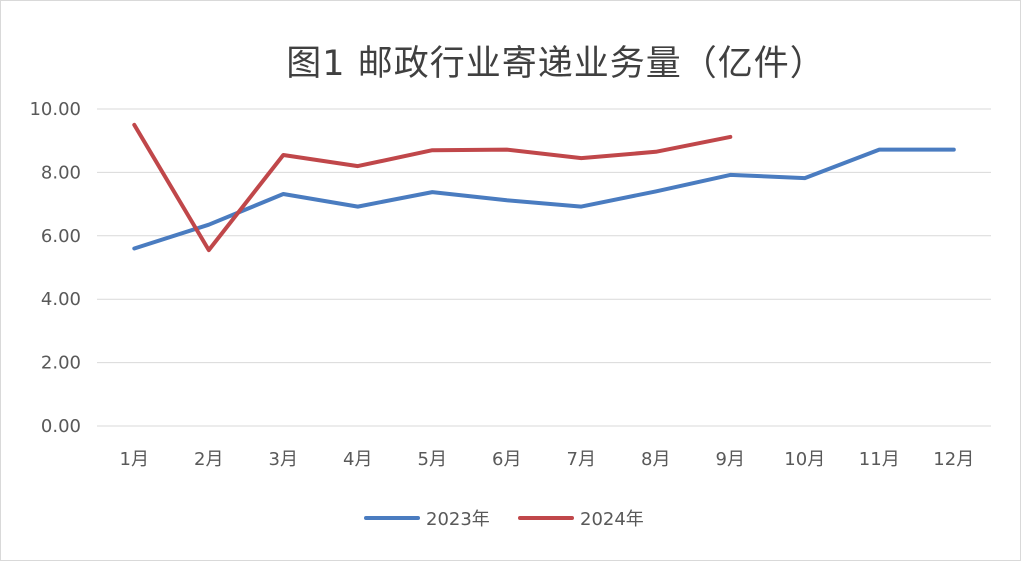 This screenshot has width=1021, height=561. Describe the element at coordinates (55, 109) in the screenshot. I see `y-tick-label: 10.00` at that location.